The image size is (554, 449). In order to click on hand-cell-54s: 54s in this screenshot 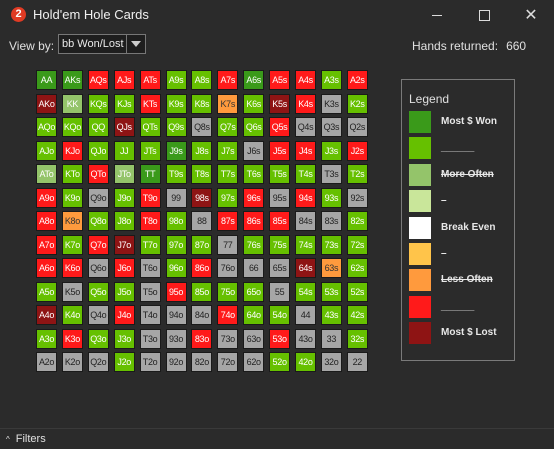, I will do `click(305, 291)`.